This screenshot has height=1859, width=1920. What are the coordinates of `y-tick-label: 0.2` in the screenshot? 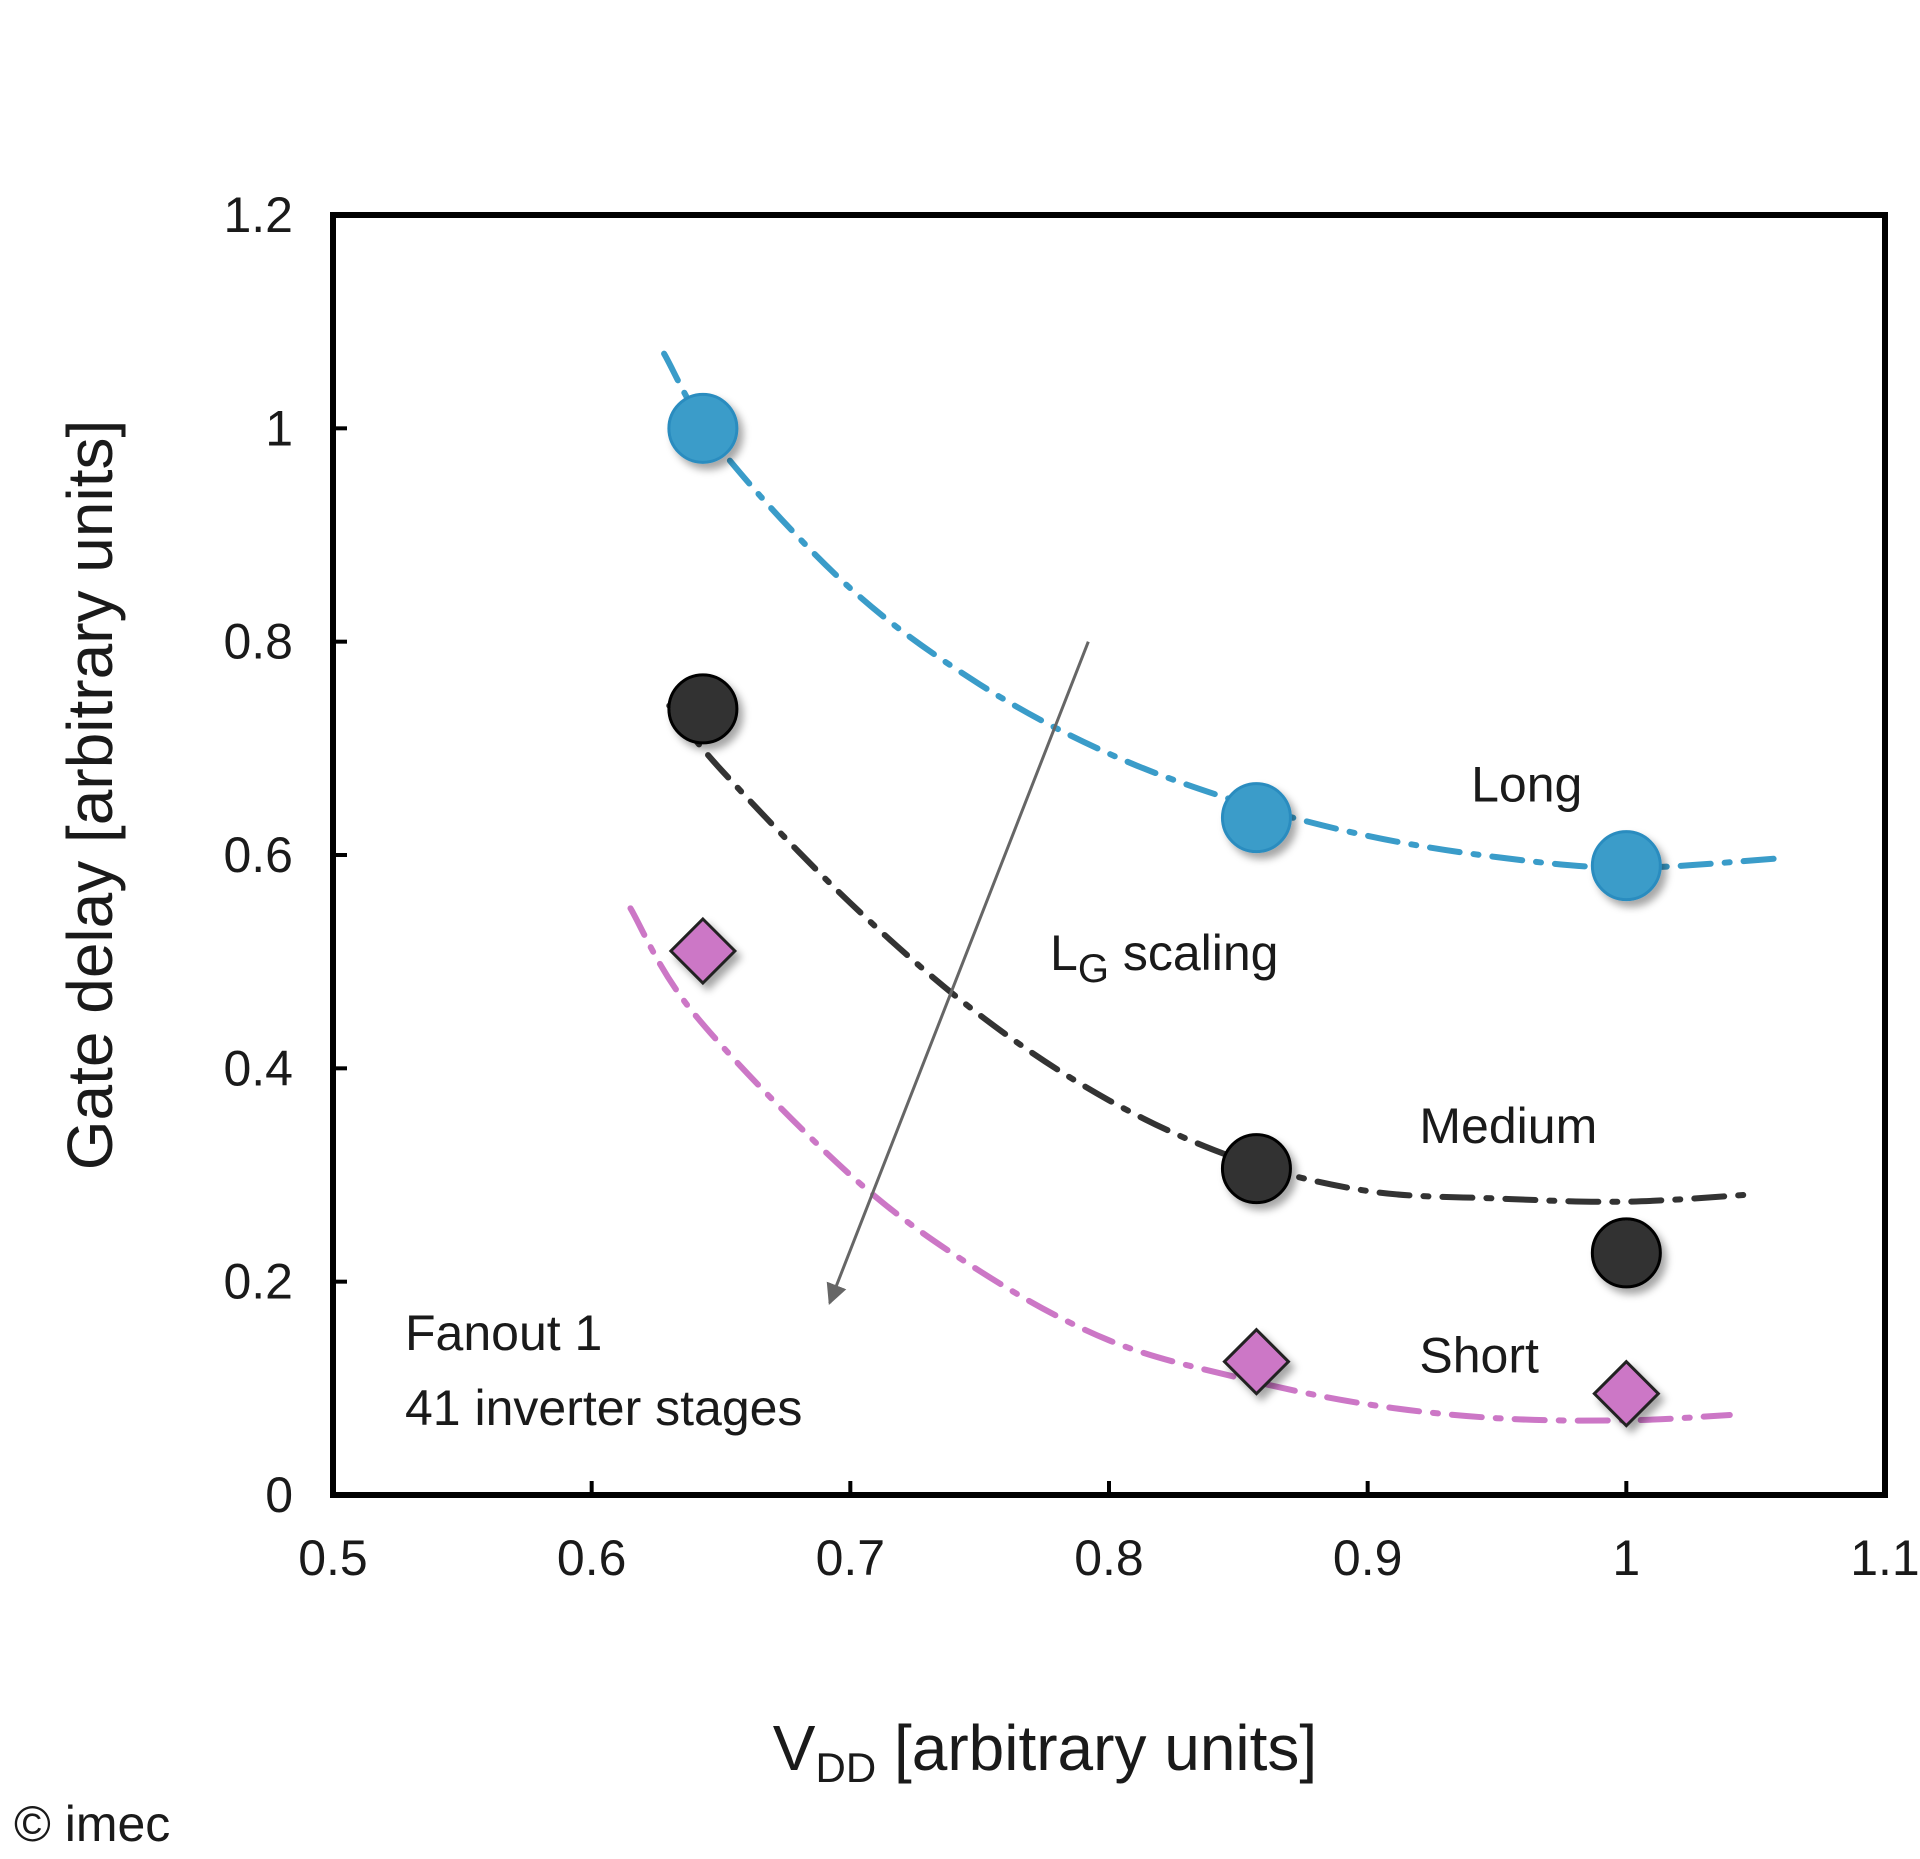 It's located at (258, 1282).